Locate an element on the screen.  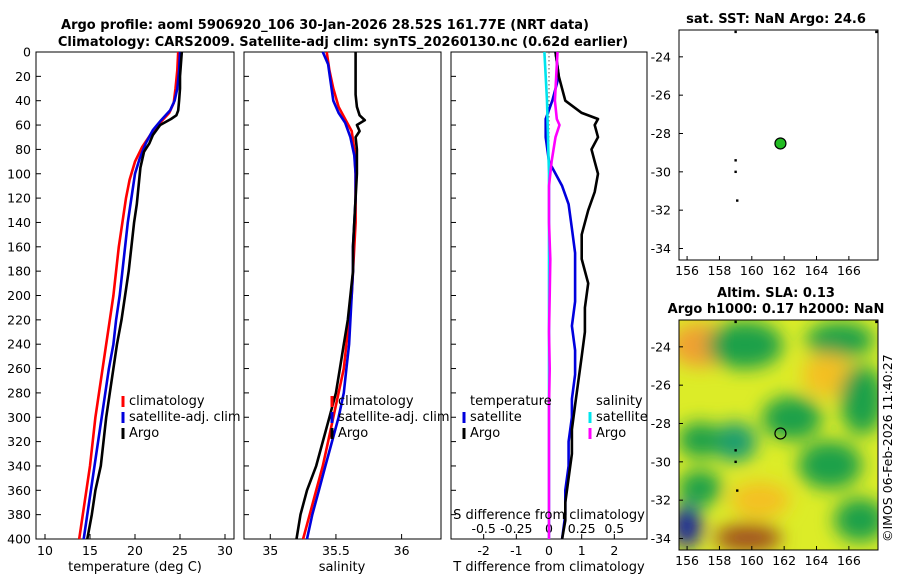
series-line-argo is located at coordinates (135, 295).